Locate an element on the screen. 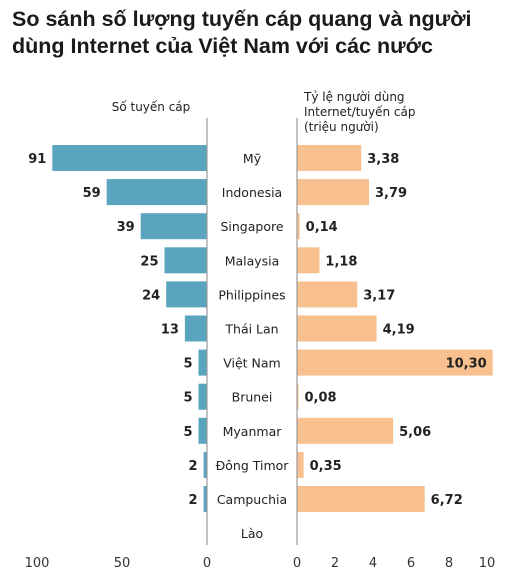 Image resolution: width=526 pixels, height=581 pixels. cable-value-label-campuchia: 2 is located at coordinates (193, 500).